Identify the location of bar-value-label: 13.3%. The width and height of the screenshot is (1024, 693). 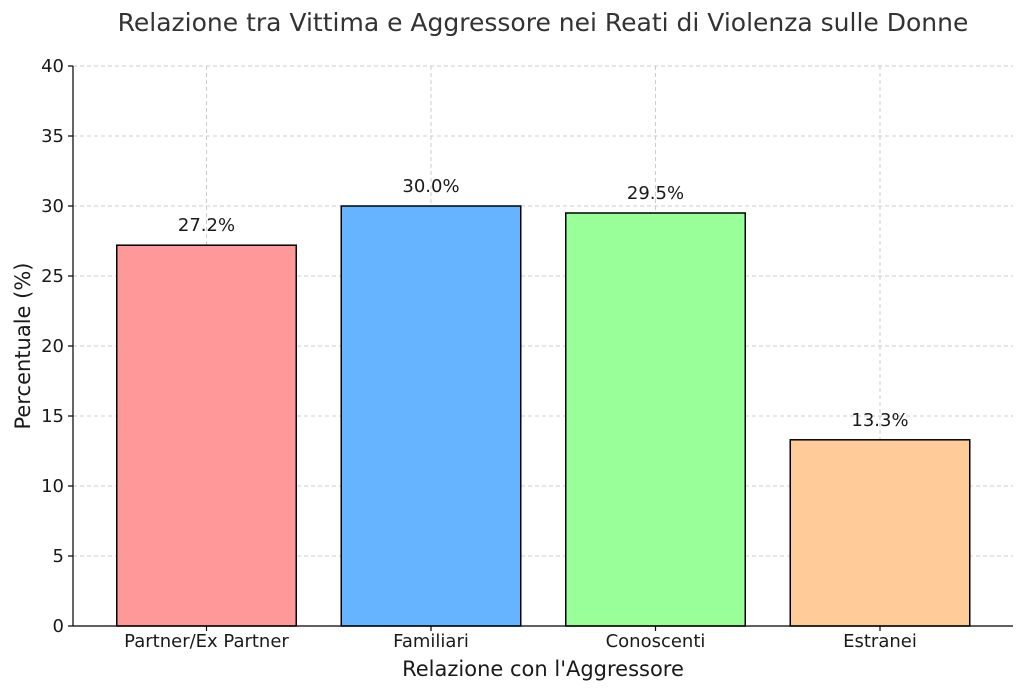
(879, 420).